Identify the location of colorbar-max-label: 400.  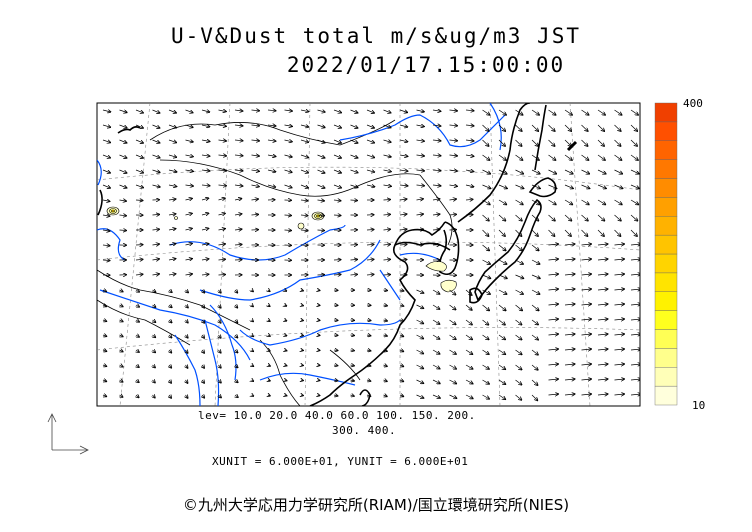
(693, 103).